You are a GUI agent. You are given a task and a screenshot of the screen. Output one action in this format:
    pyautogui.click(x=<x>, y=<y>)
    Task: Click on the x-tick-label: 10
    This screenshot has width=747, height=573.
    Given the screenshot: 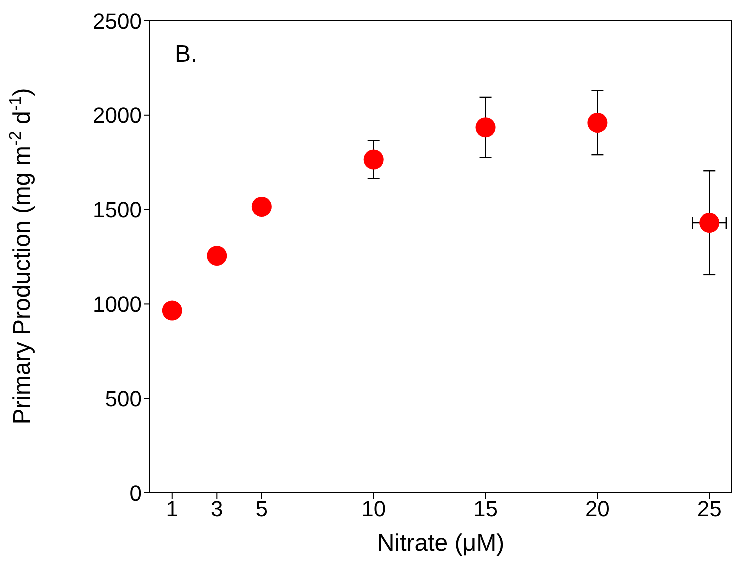 What is the action you would take?
    pyautogui.click(x=374, y=509)
    